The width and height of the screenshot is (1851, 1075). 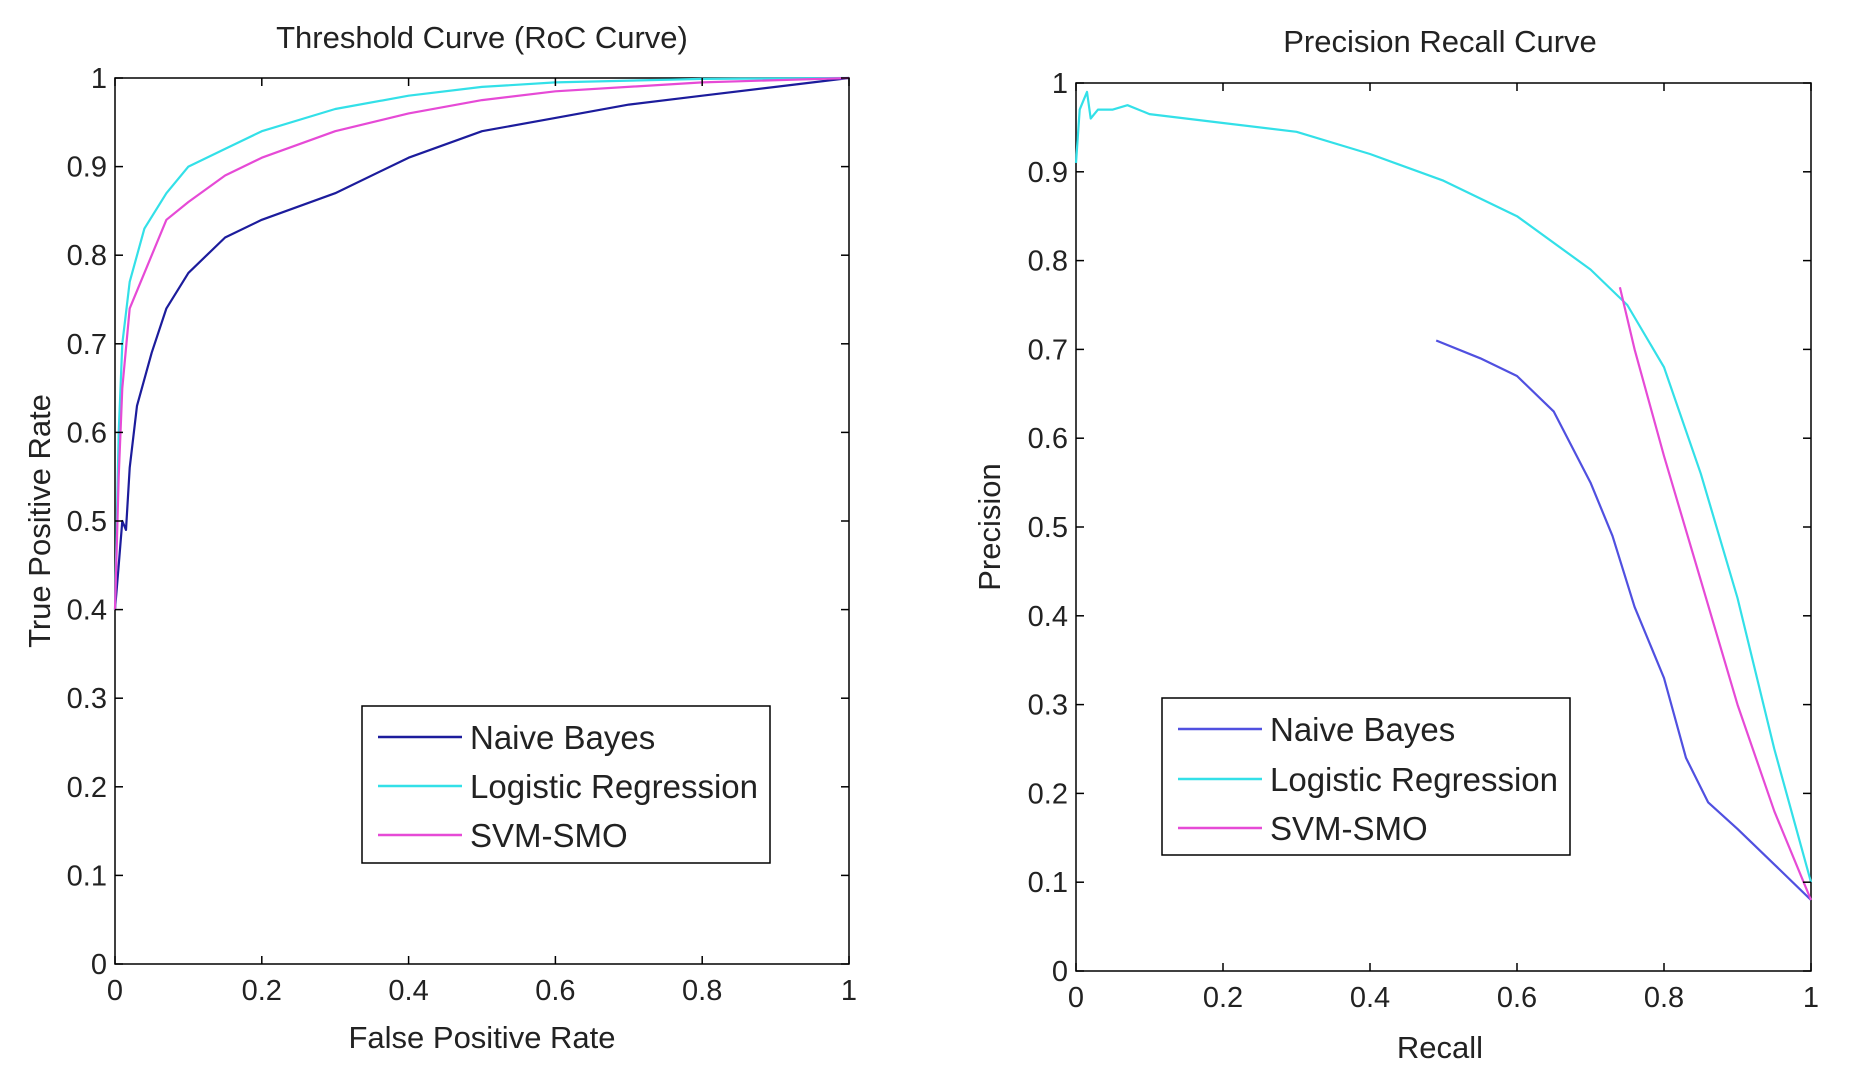 I want to click on roc-y-tick-label: 0.6, so click(x=87, y=433).